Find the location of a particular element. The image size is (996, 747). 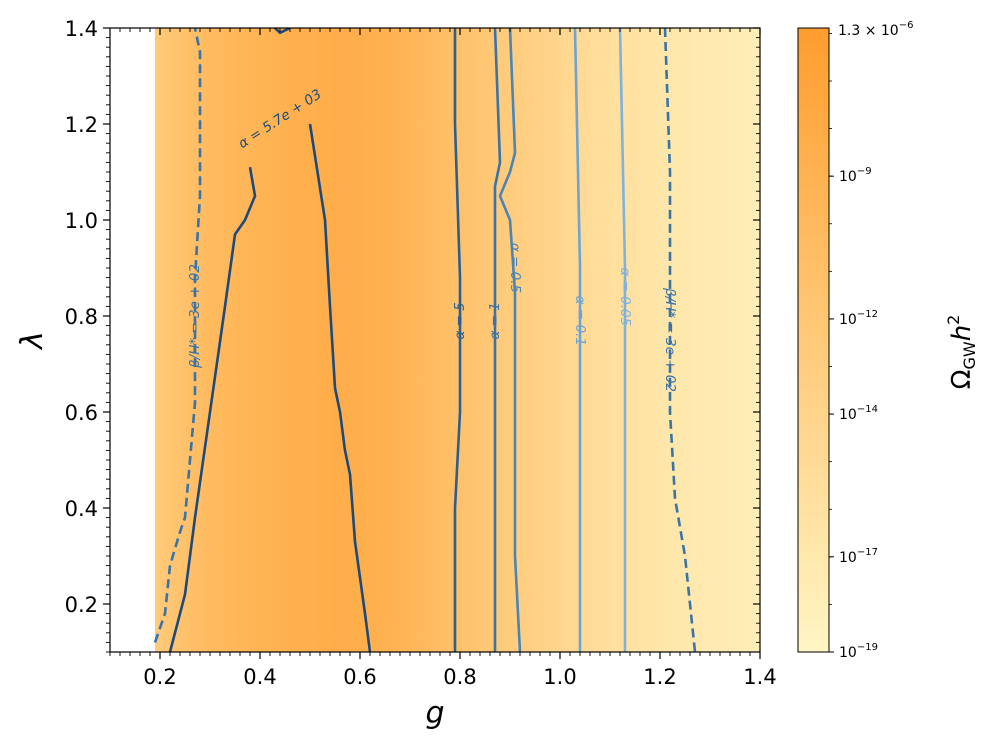

y-tick-label: 1.4 is located at coordinates (81, 29).